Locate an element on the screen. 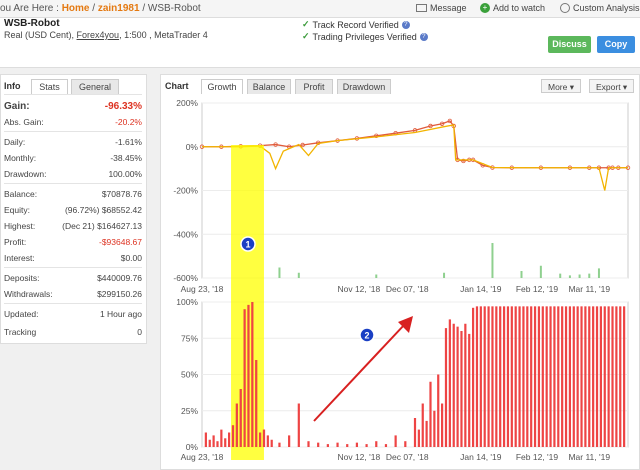 The height and width of the screenshot is (470, 640). verif2-label: Trading Privileges Verified is located at coordinates (364, 36).